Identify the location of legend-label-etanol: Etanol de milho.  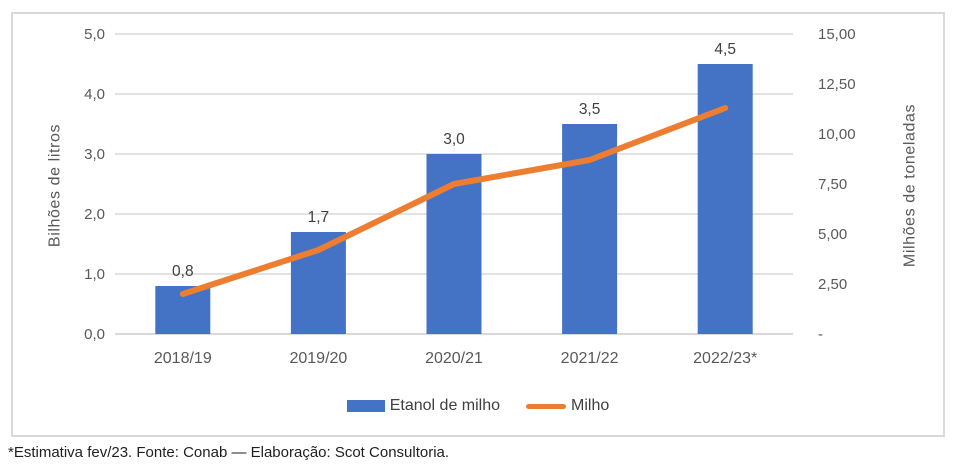
(445, 405).